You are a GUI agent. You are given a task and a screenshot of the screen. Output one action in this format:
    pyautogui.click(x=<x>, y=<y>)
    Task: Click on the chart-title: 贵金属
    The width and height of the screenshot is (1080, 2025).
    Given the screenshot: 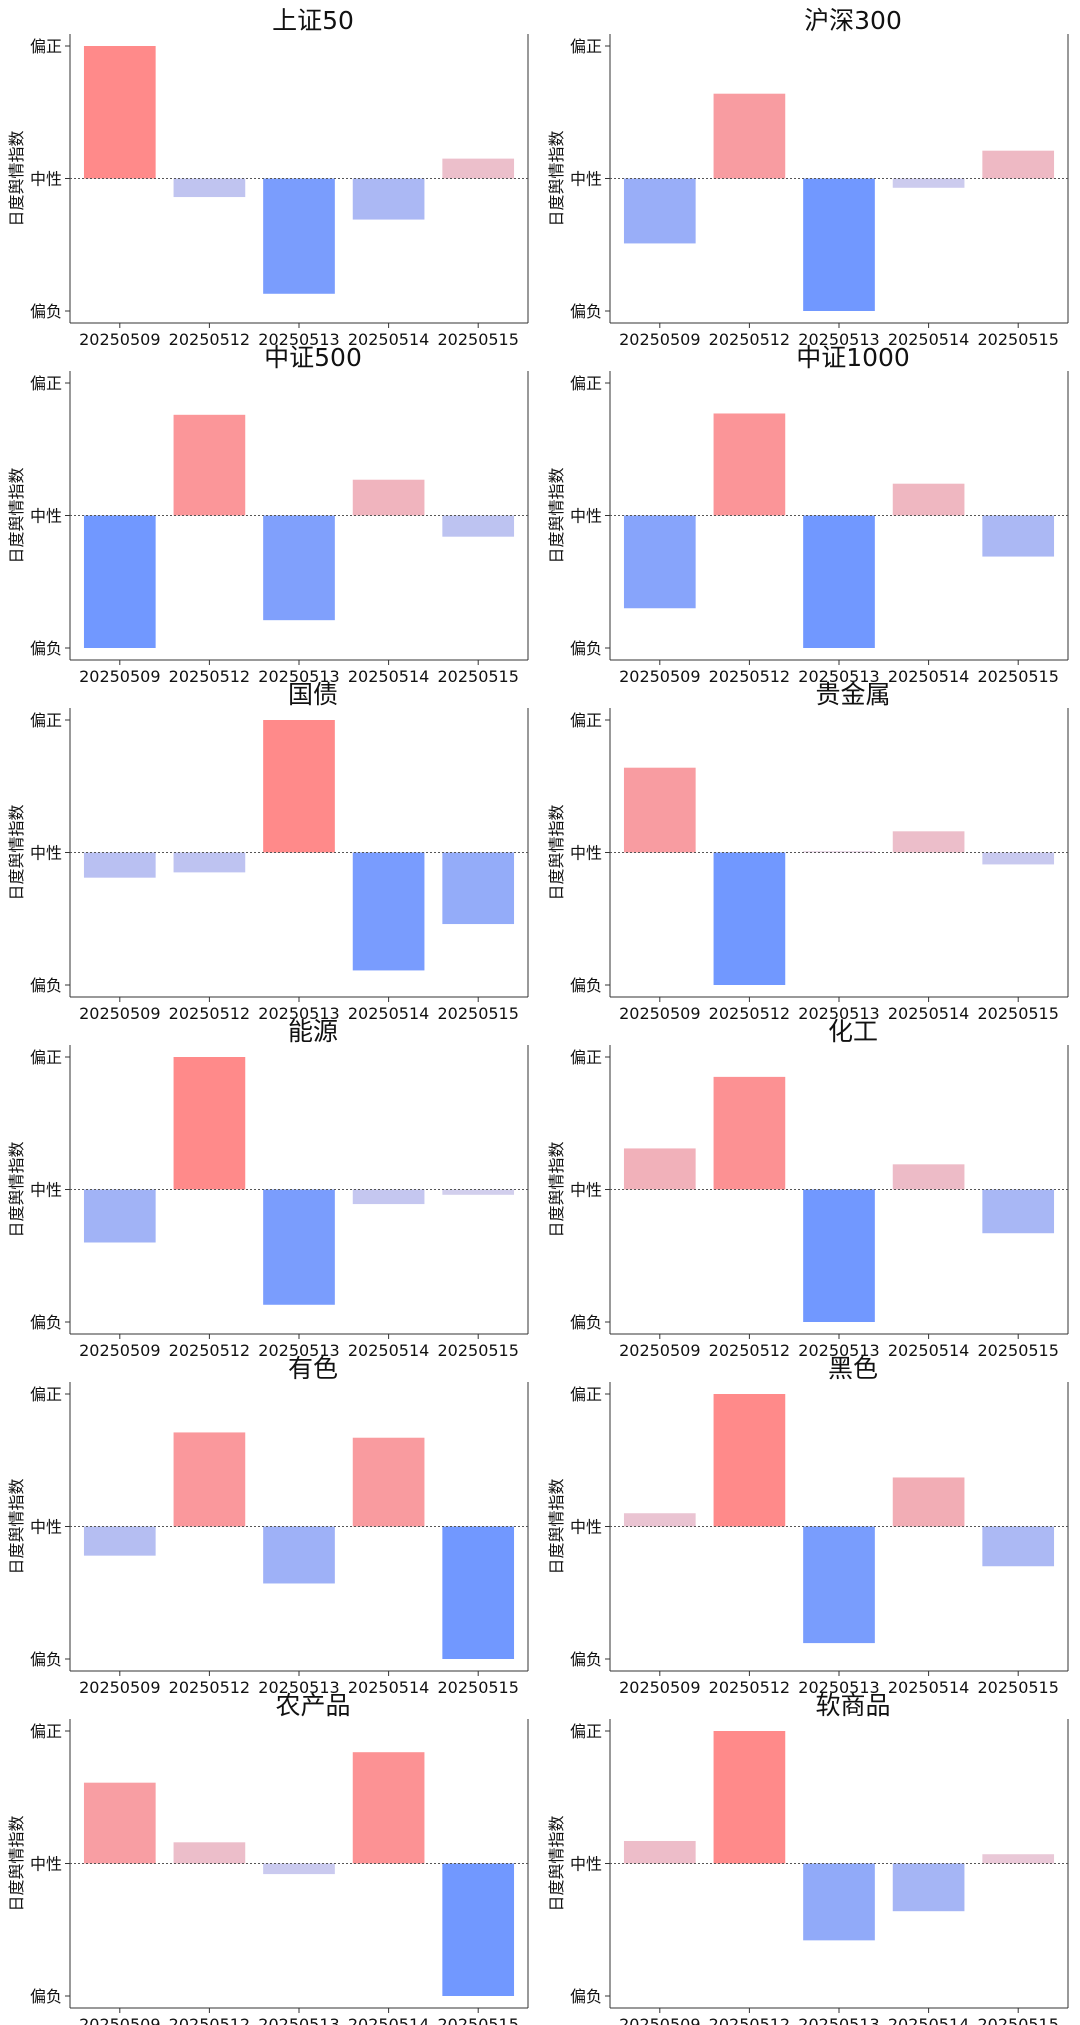 What is the action you would take?
    pyautogui.click(x=852, y=694)
    